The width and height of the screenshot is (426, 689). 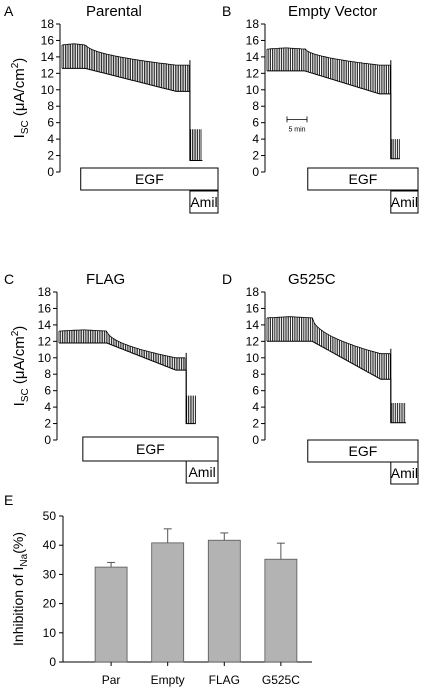 I want to click on scale-bar-label: 5 min, so click(x=296, y=129).